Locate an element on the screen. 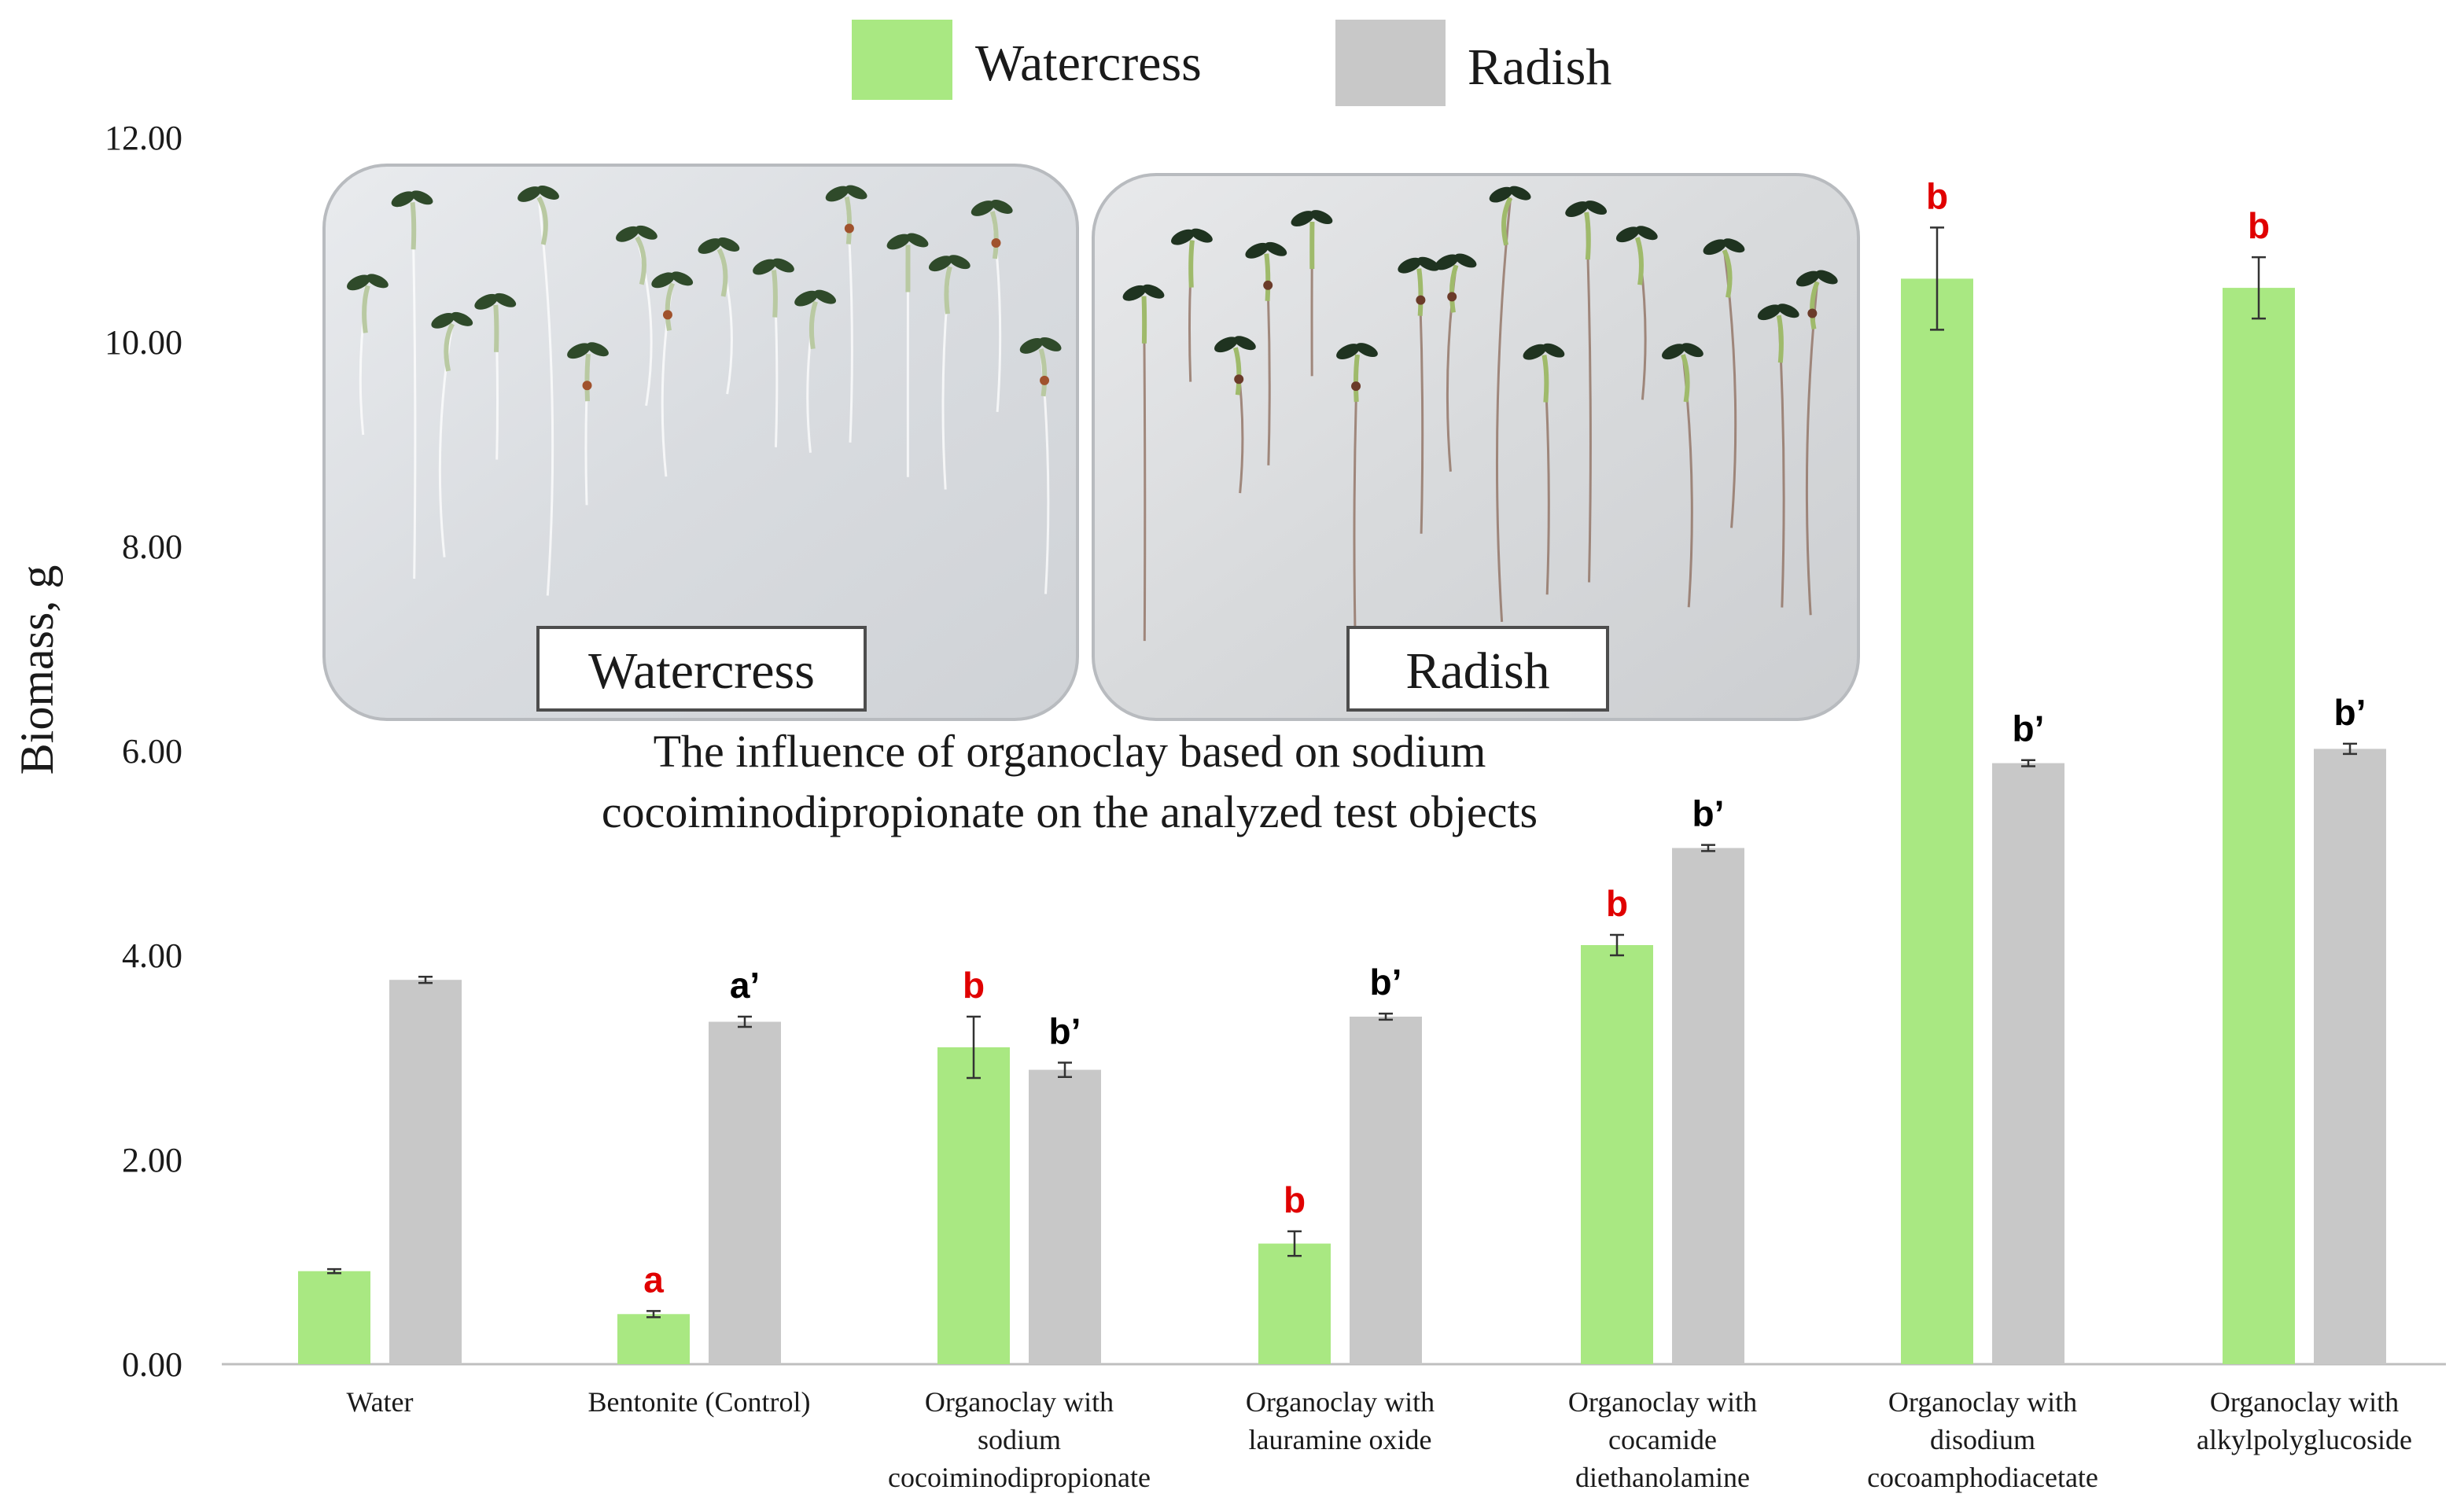 The width and height of the screenshot is (2453, 1512). photo-watercress-label: Watercress is located at coordinates (702, 671).